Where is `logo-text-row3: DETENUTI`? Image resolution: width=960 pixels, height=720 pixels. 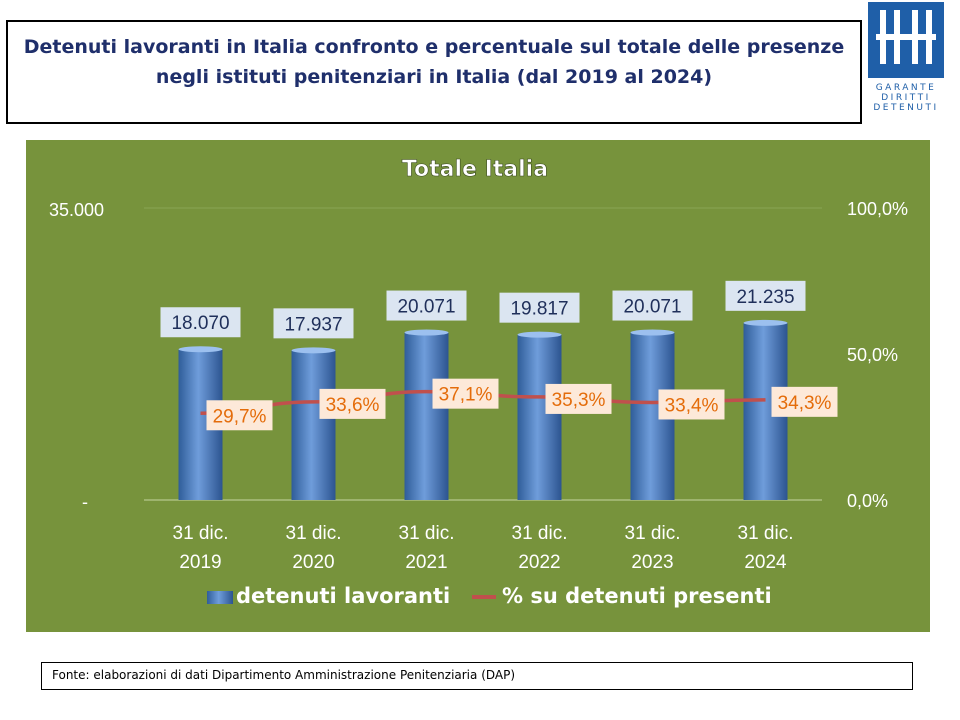 logo-text-row3: DETENUTI is located at coordinates (905, 108).